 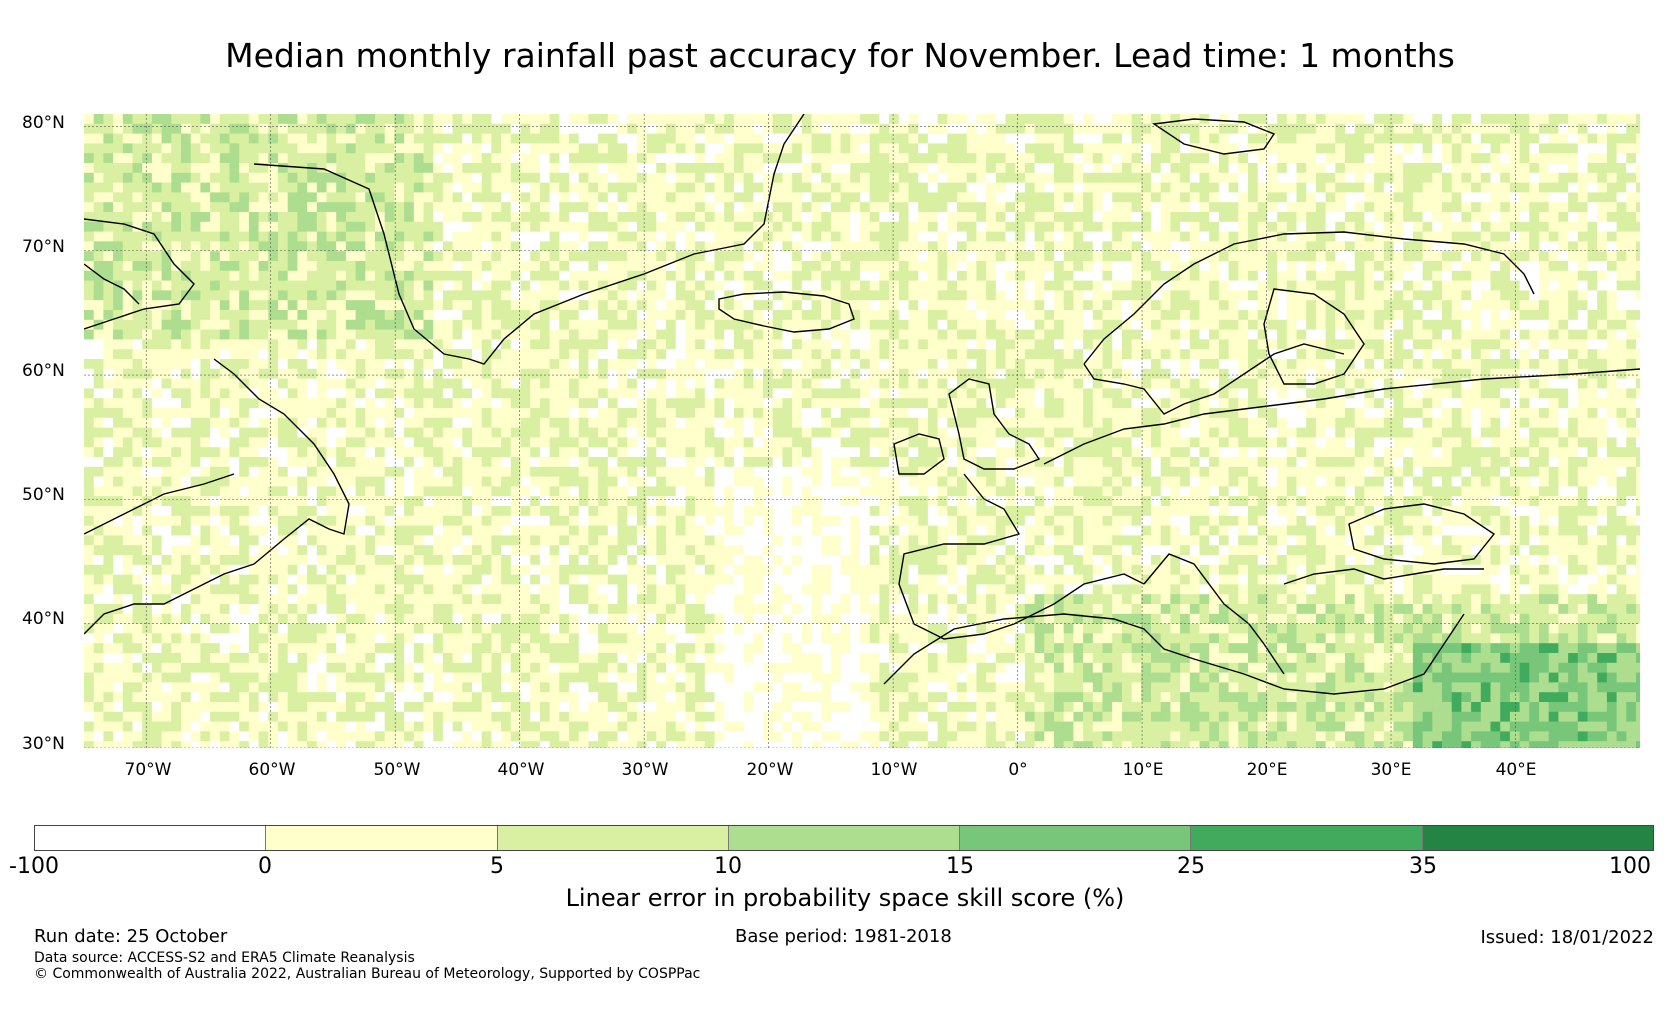 I want to click on lon-label-10w: 10°W, so click(x=894, y=770).